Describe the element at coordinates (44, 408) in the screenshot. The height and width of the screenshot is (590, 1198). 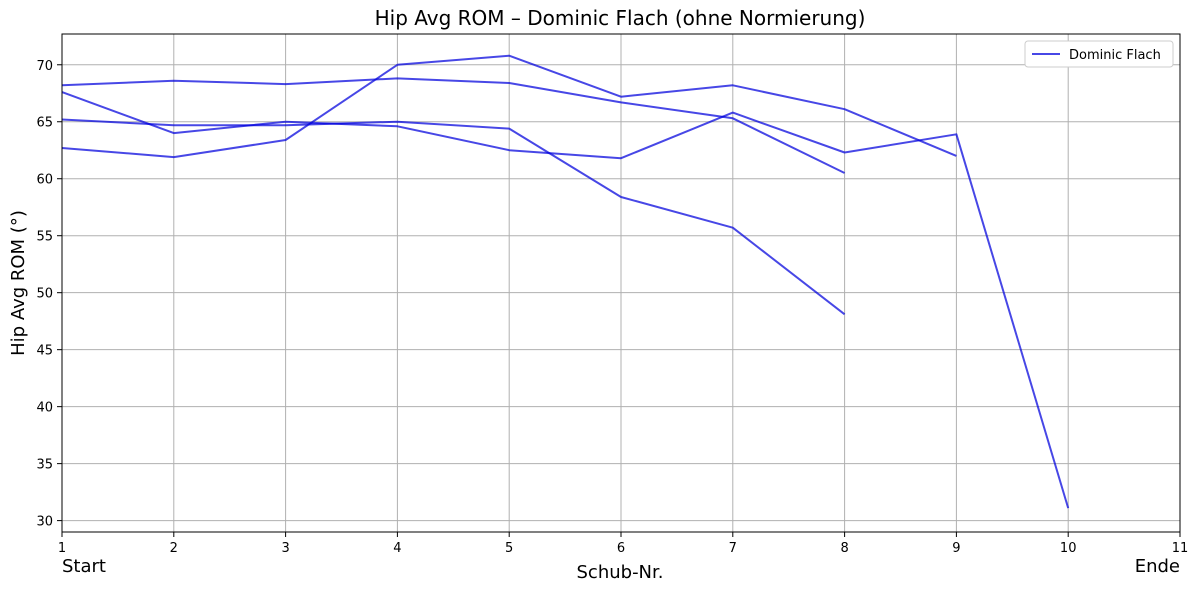
I see `y-tick-label: 40` at that location.